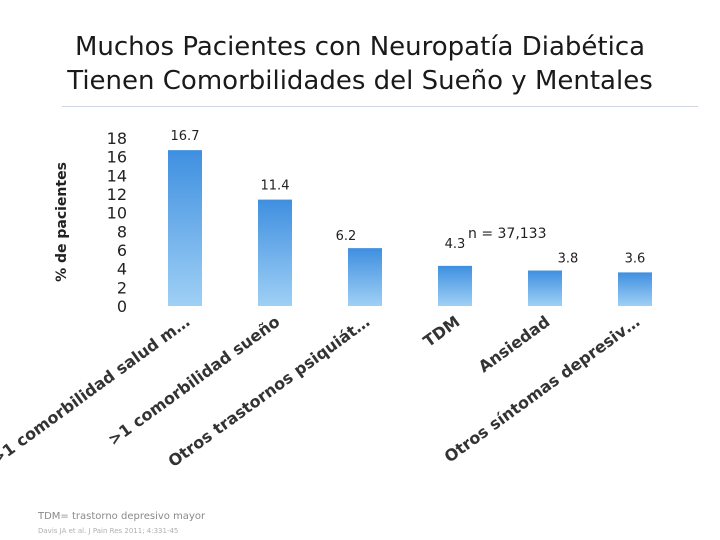  Describe the element at coordinates (122, 269) in the screenshot. I see `y-tick-label: 4` at that location.